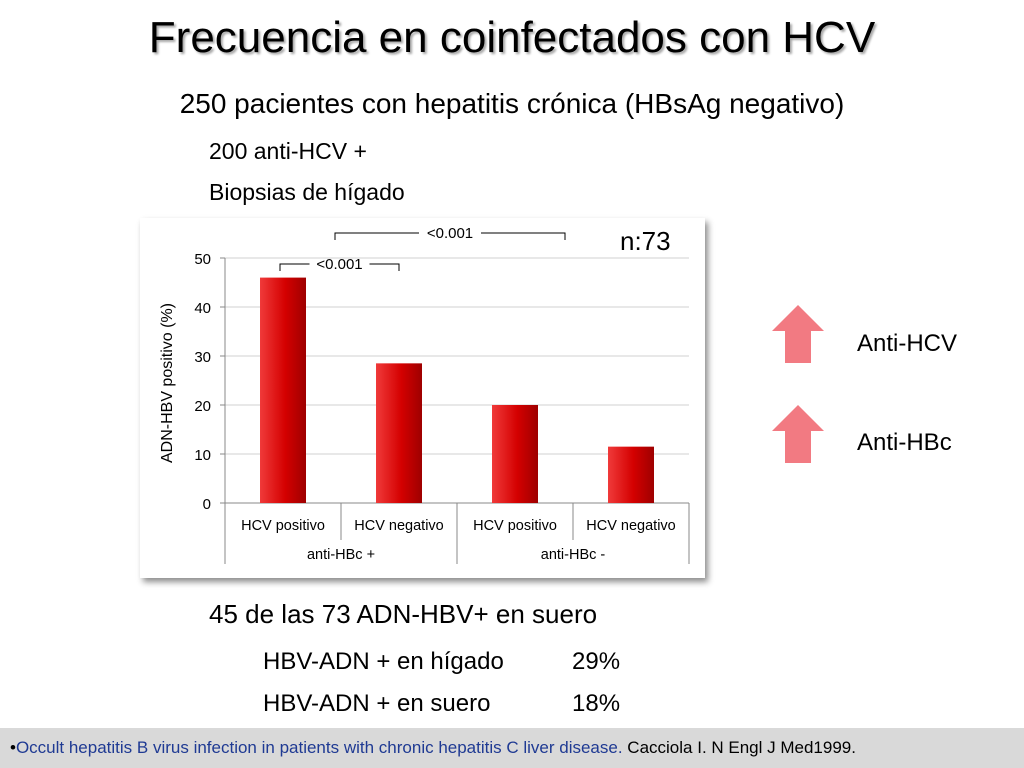 This screenshot has height=768, width=1024. Describe the element at coordinates (202, 406) in the screenshot. I see `y-tick-label: 20` at that location.